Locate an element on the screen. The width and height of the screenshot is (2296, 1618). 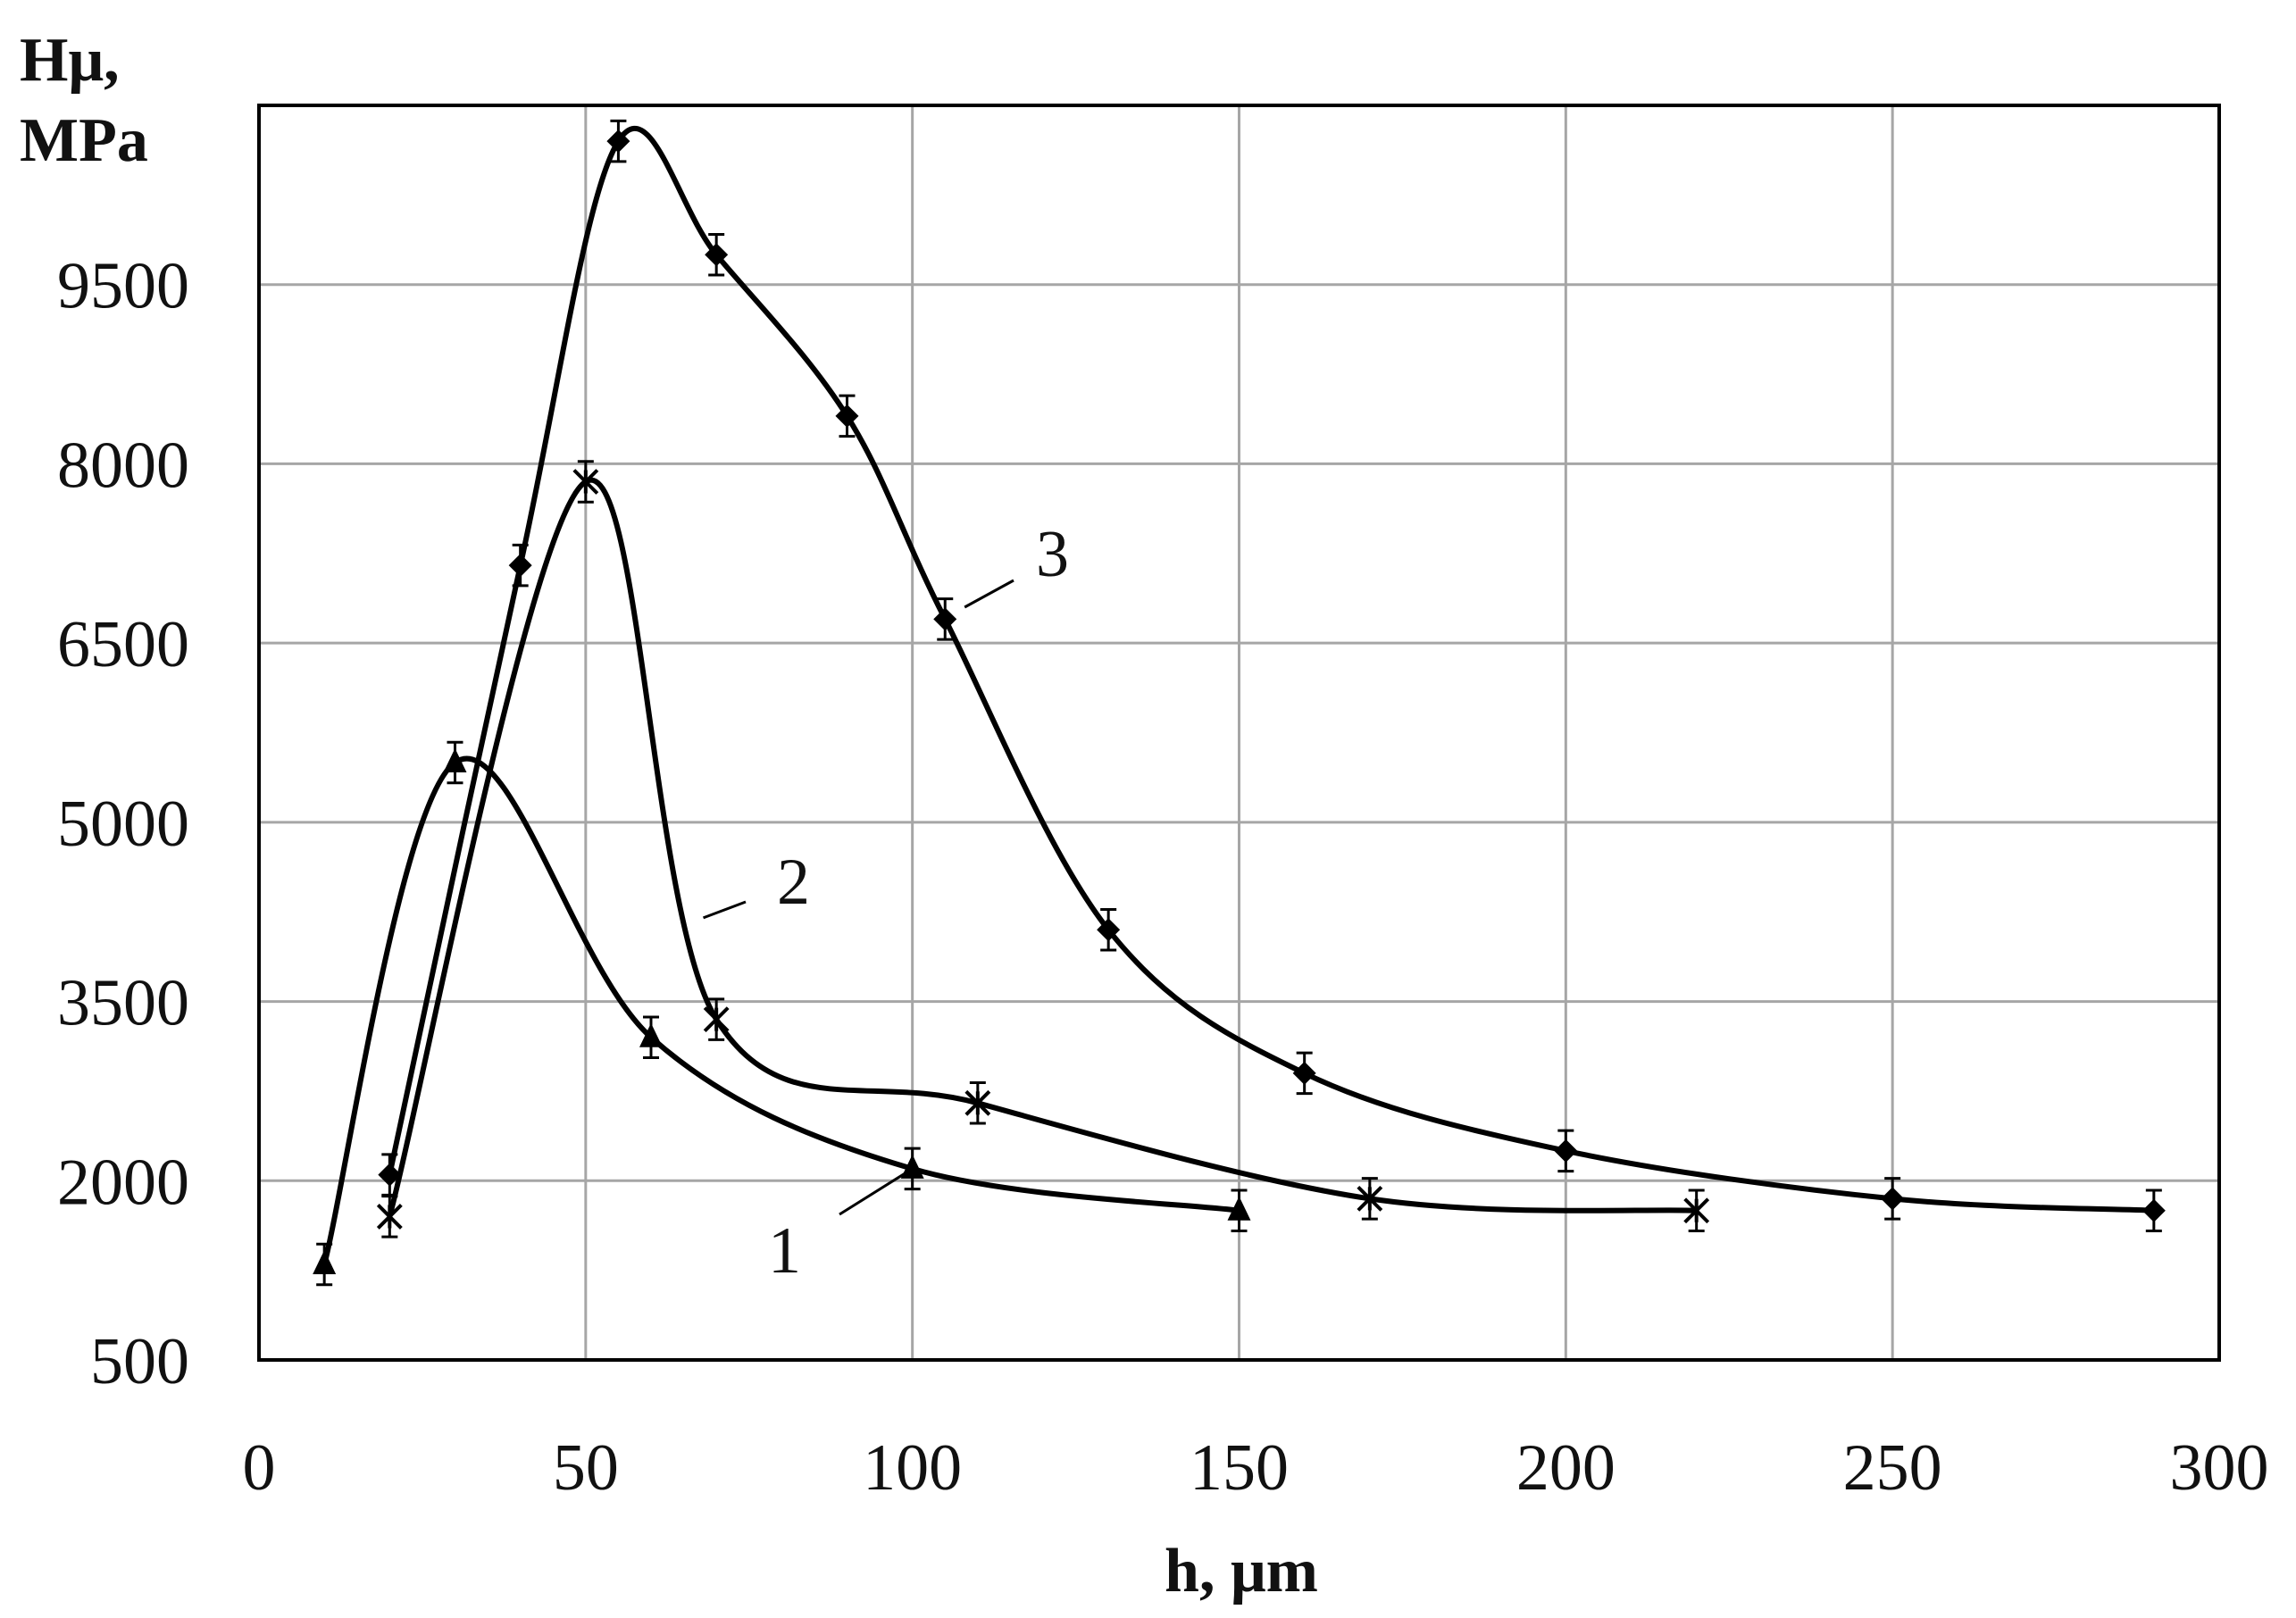
y-tick-label: 3500 is located at coordinates (123, 1003).